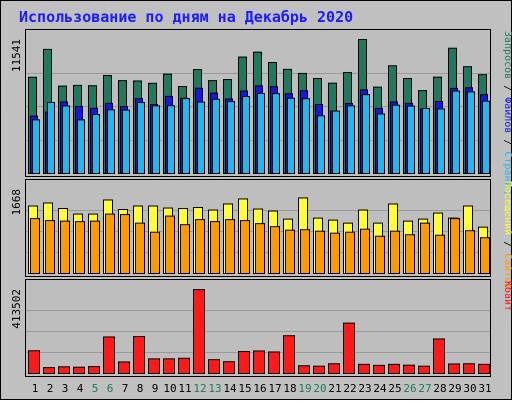 The width and height of the screenshot is (512, 405). Describe the element at coordinates (186, 17) in the screenshot. I see `chart-title: Использование по дням на Декабрь 2020` at that location.